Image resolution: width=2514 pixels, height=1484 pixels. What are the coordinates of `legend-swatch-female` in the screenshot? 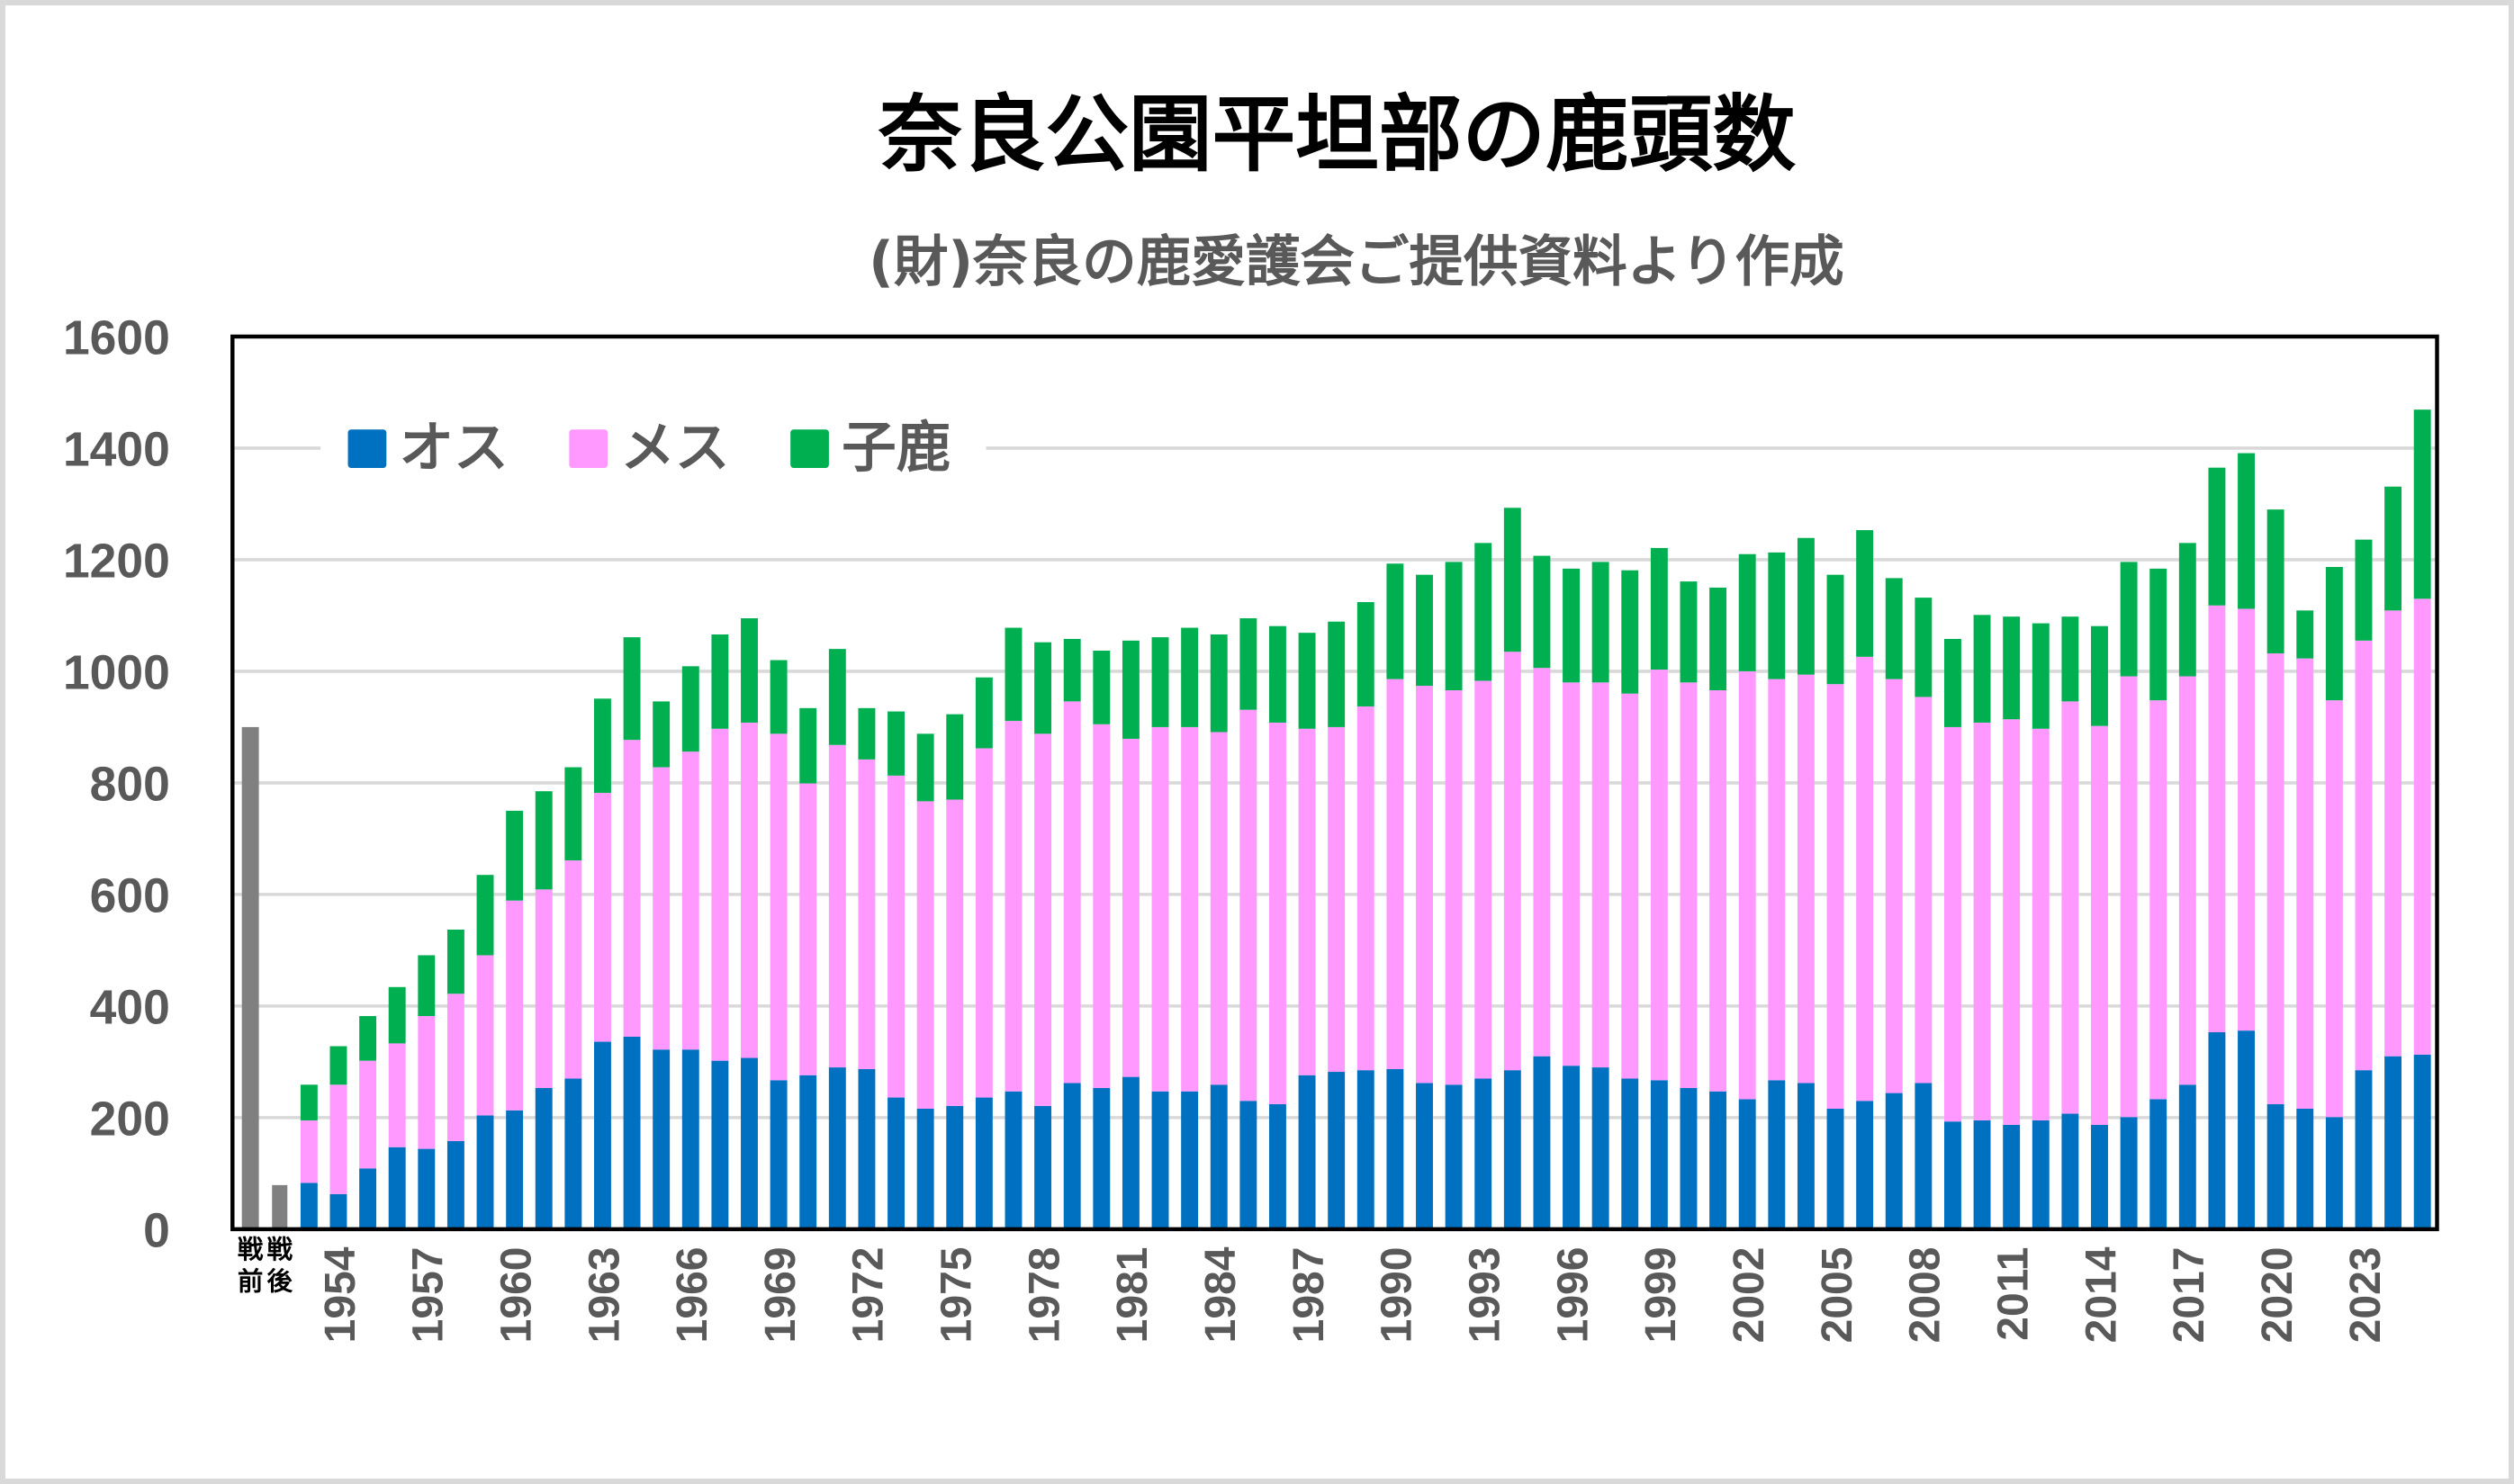 It's located at (589, 449).